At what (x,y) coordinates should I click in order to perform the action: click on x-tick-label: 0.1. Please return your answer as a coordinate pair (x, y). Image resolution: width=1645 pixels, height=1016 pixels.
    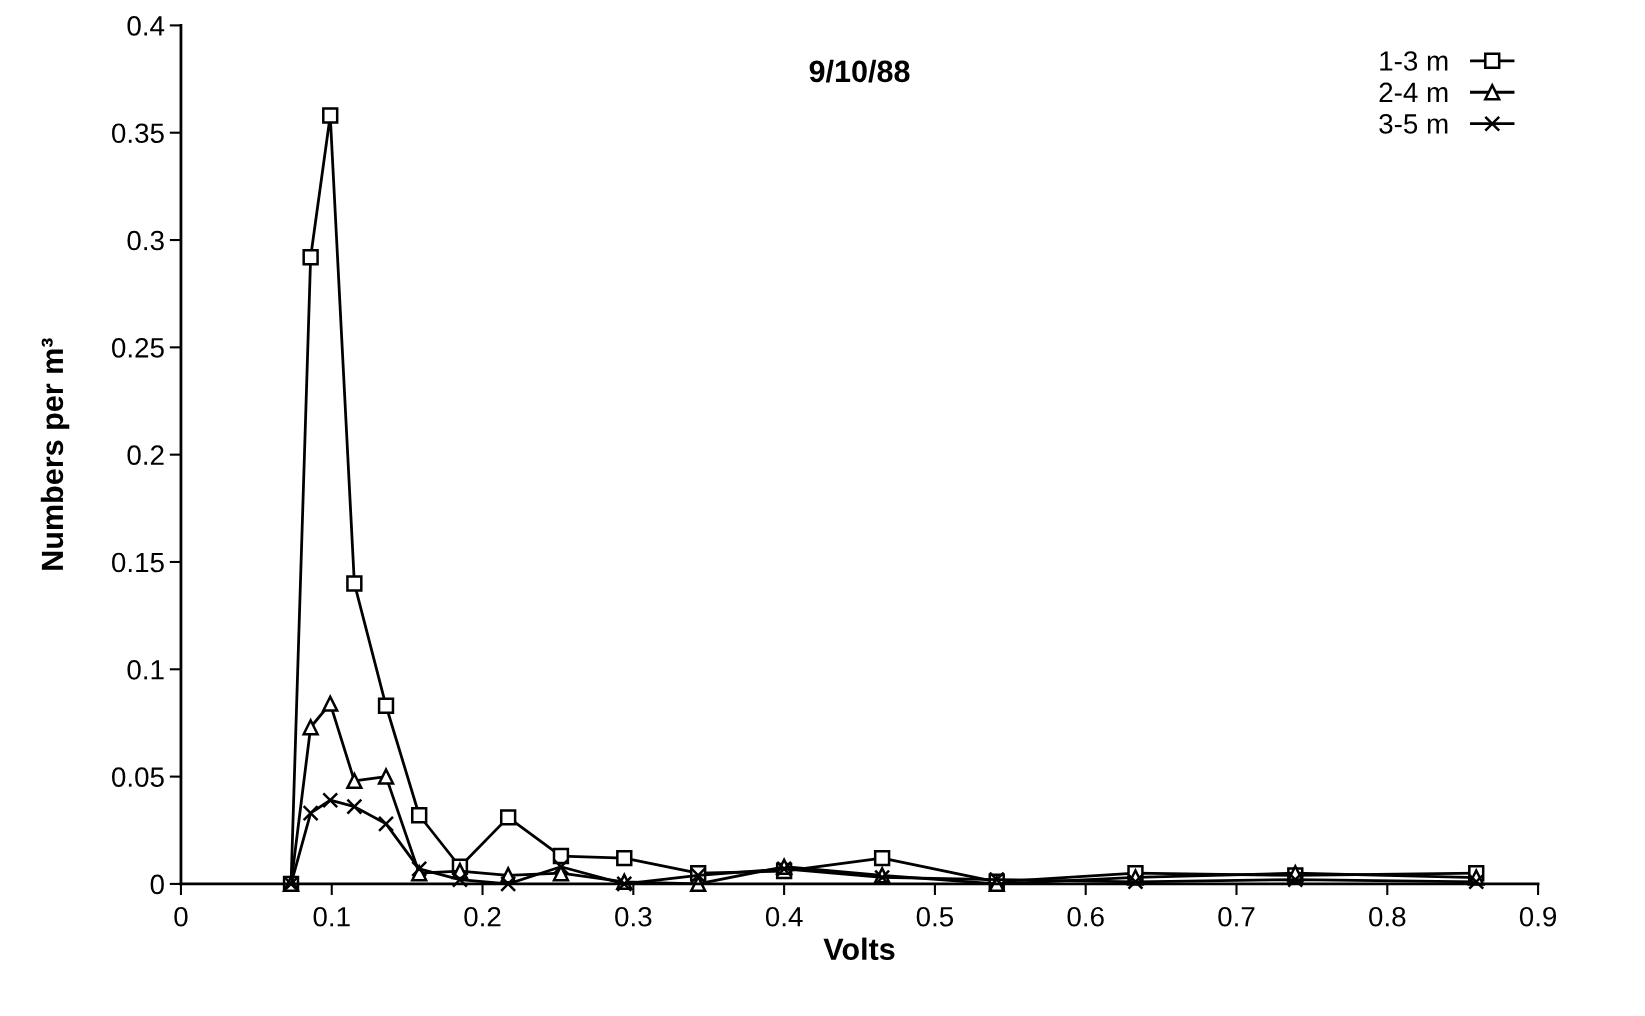
    Looking at the image, I should click on (331, 916).